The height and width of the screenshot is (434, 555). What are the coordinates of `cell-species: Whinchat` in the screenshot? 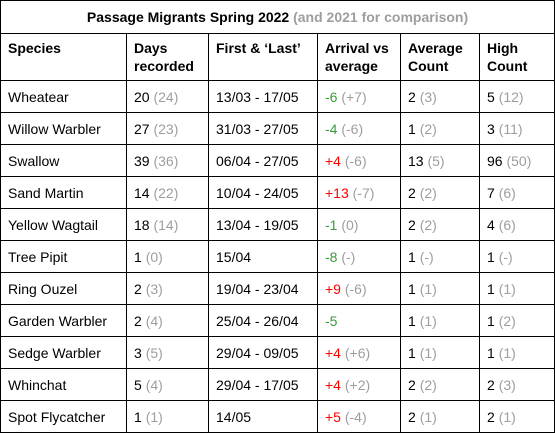 It's located at (63, 384).